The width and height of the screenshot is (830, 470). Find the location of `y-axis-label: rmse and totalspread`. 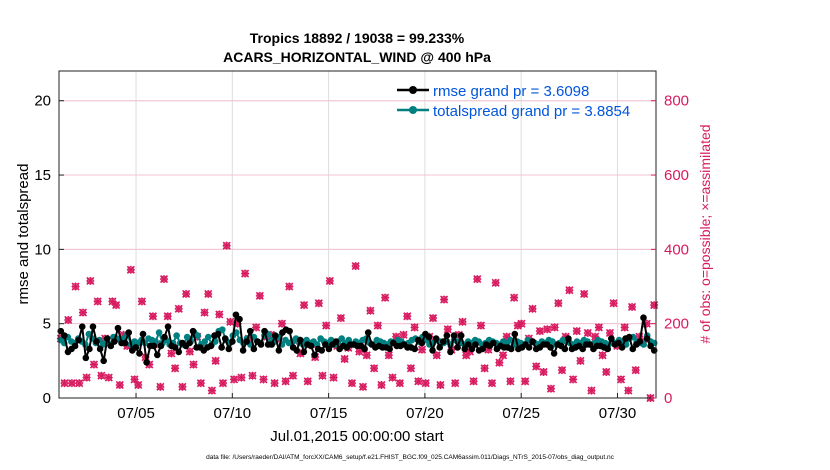

y-axis-label: rmse and totalspread is located at coordinates (23, 234).